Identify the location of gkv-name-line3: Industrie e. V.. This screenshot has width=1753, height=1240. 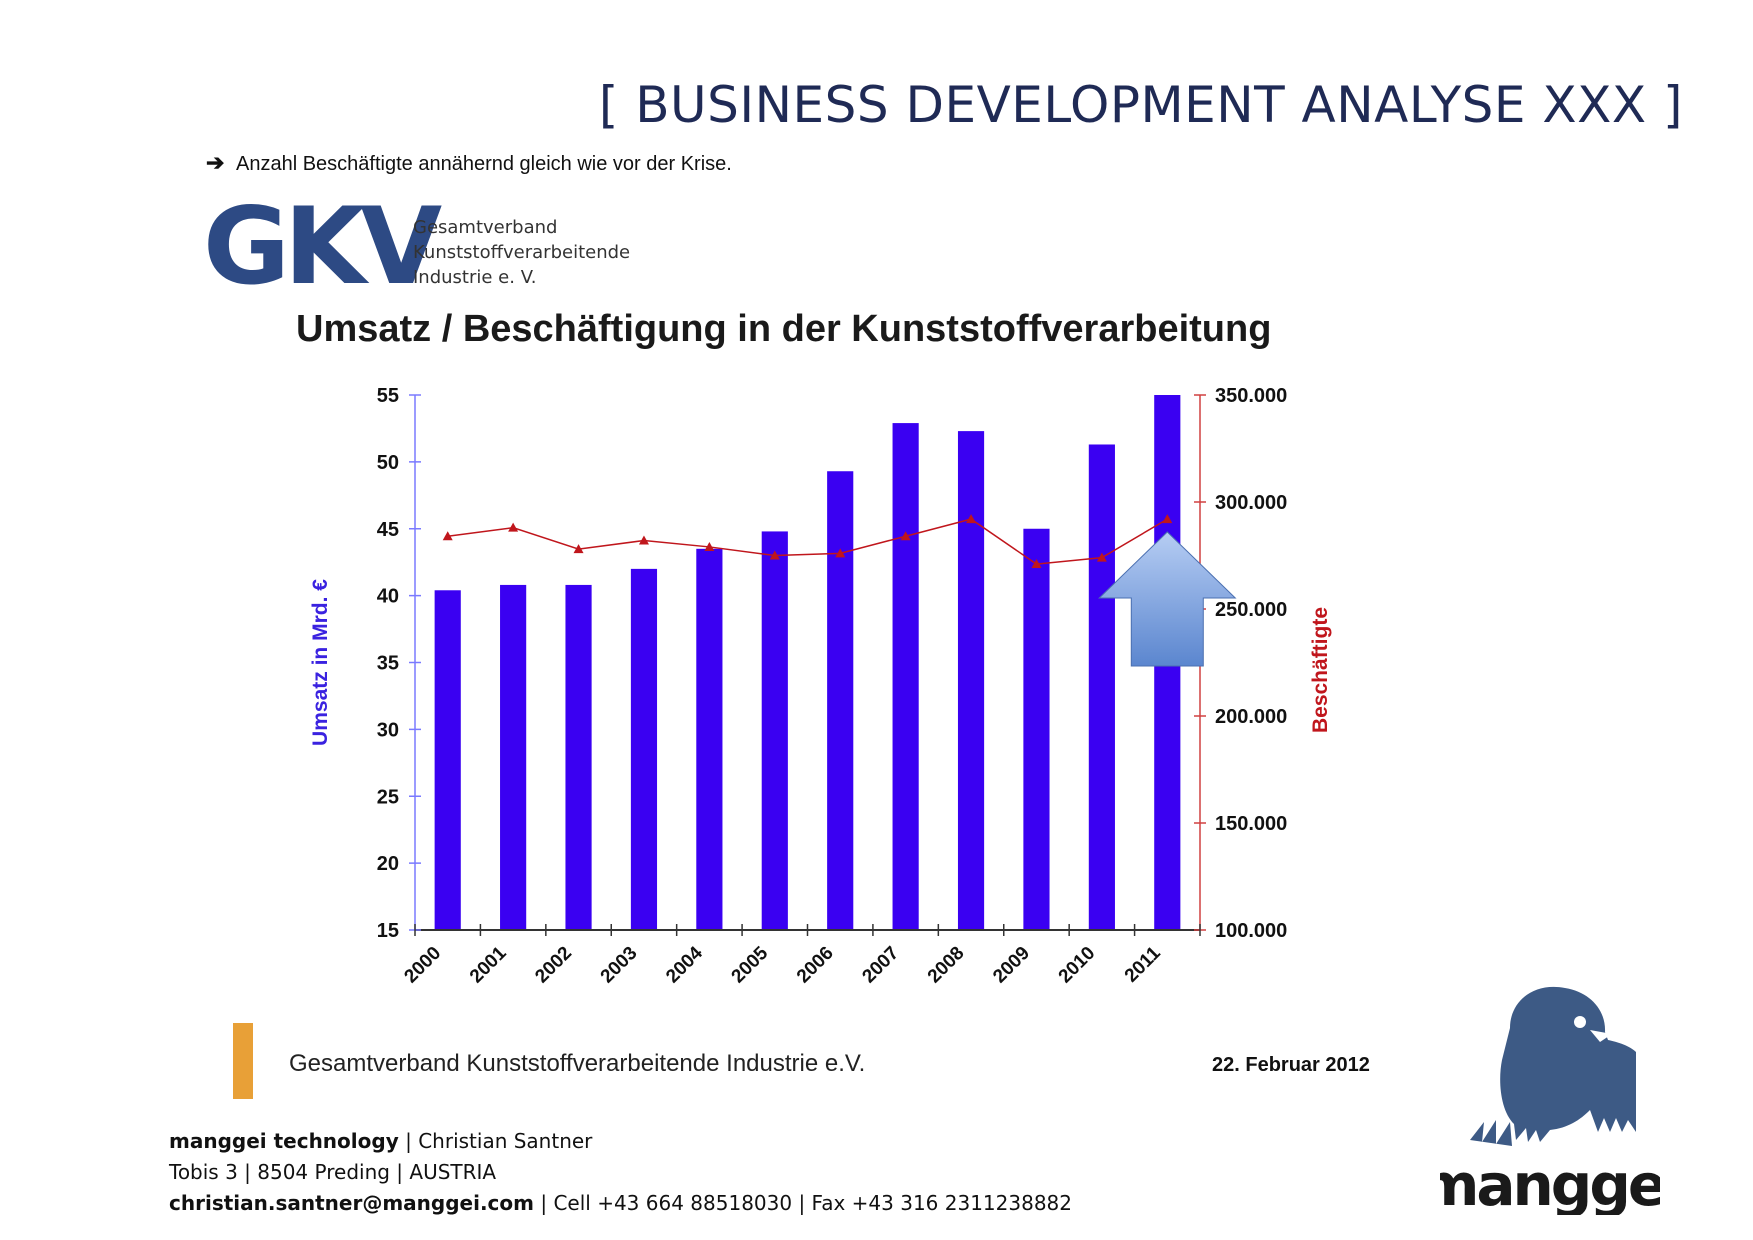
(475, 277).